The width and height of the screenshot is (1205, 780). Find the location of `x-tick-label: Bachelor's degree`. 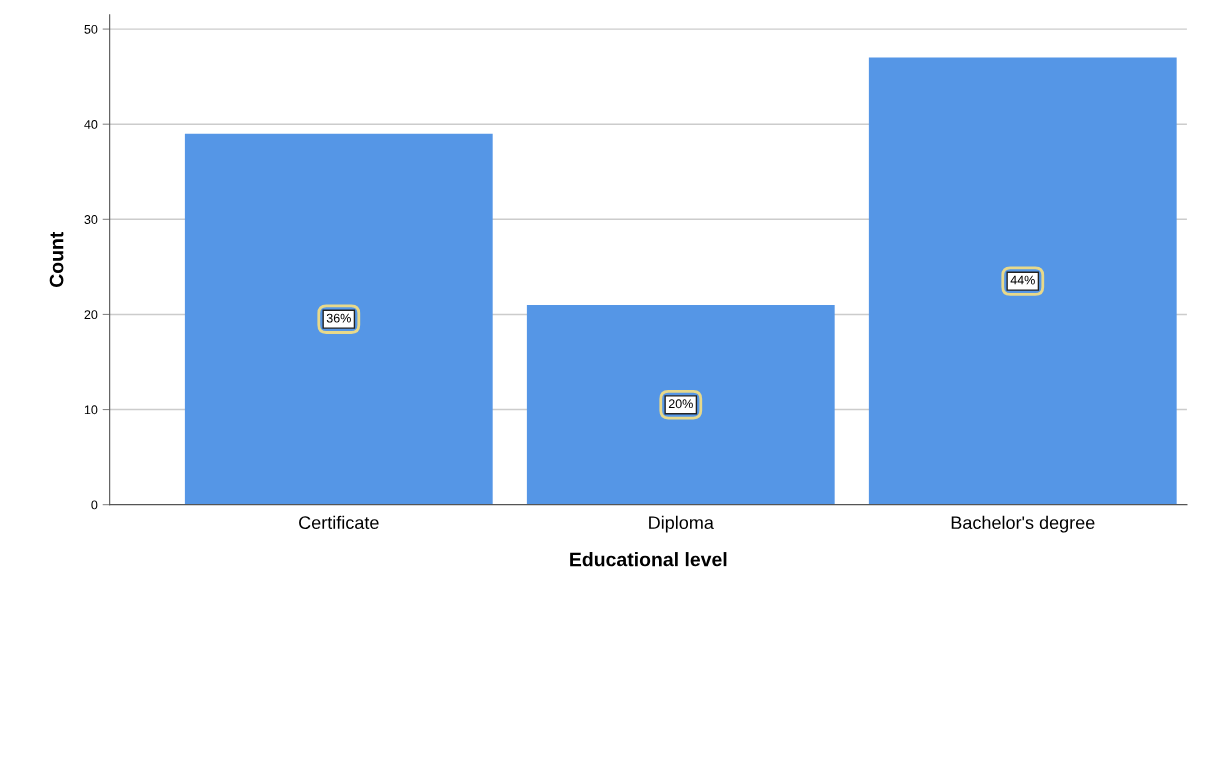

x-tick-label: Bachelor's degree is located at coordinates (1023, 524).